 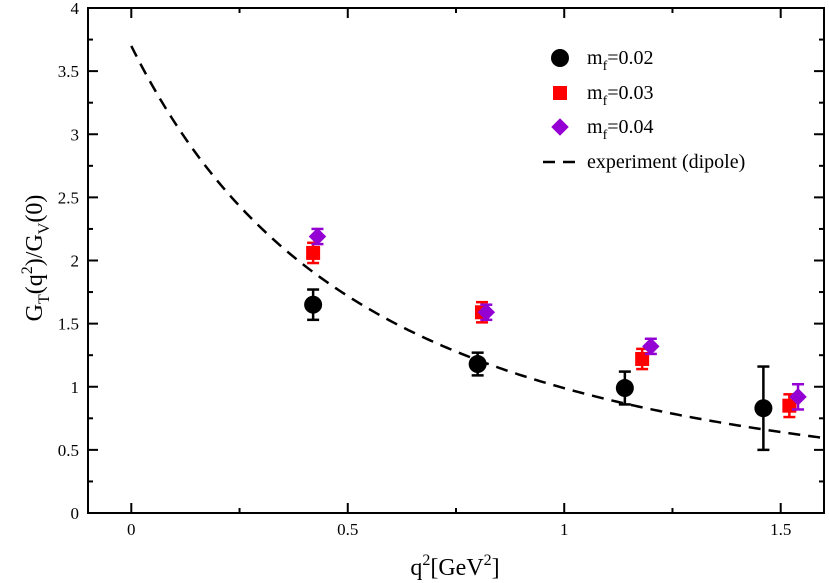 What do you see at coordinates (68, 71) in the screenshot?
I see `y-tick-label: 3.5` at bounding box center [68, 71].